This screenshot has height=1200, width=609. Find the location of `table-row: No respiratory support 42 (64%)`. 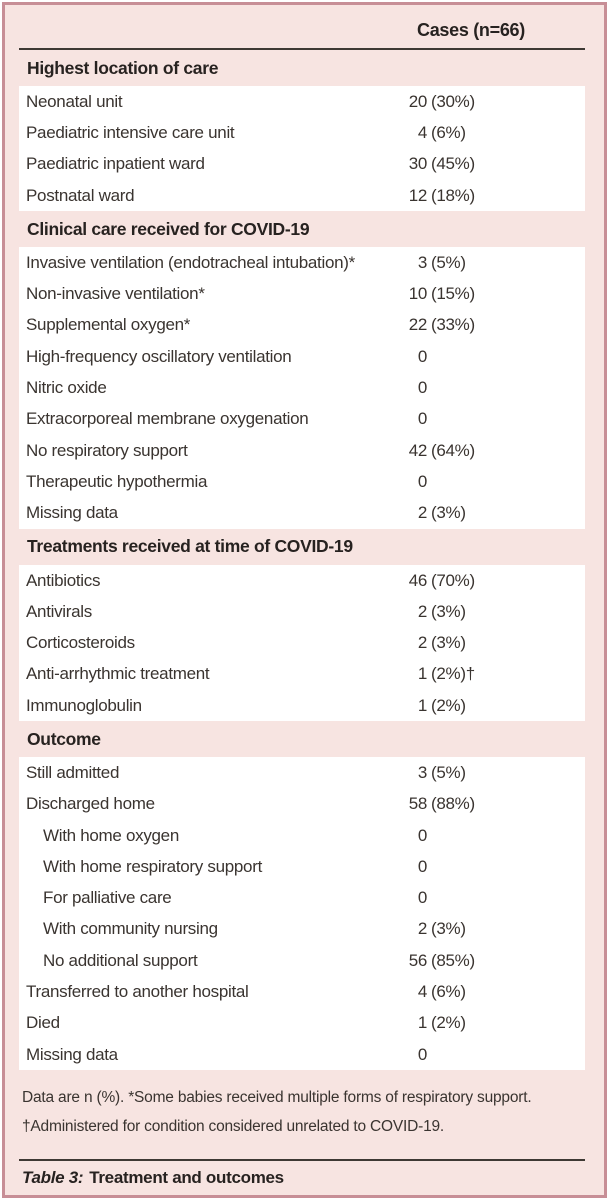

table-row: No respiratory support 42 (64%) is located at coordinates (302, 450).